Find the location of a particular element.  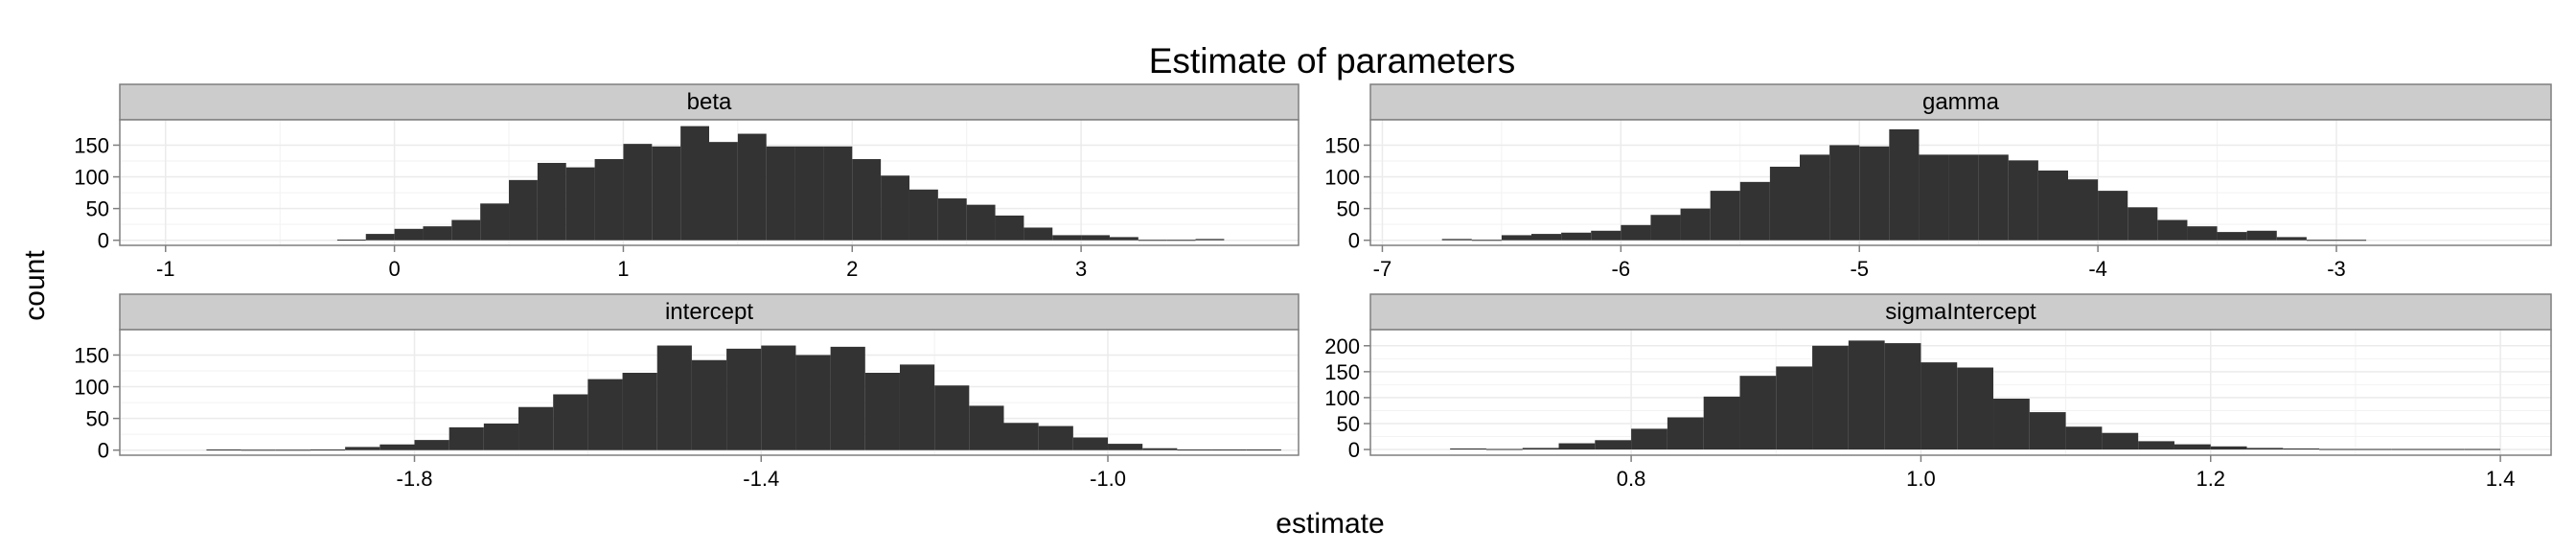

facet-strip-sigmaIntercept is located at coordinates (1960, 312).